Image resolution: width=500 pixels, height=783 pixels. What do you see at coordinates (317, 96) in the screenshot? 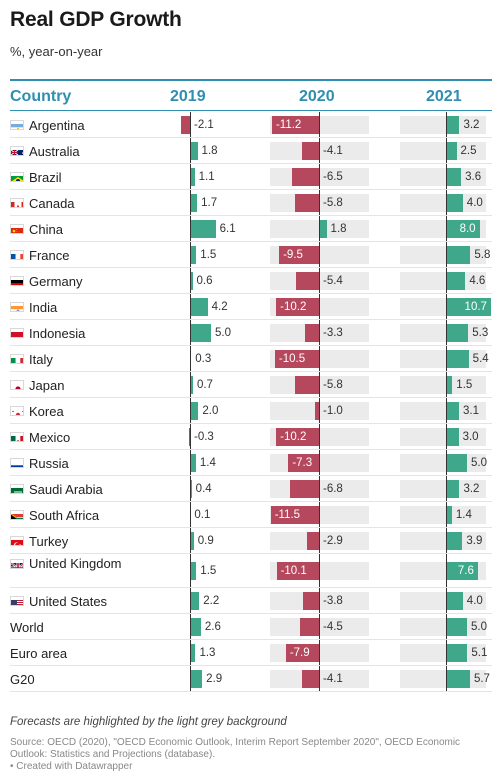
I see `column-header-2020: 2020` at bounding box center [317, 96].